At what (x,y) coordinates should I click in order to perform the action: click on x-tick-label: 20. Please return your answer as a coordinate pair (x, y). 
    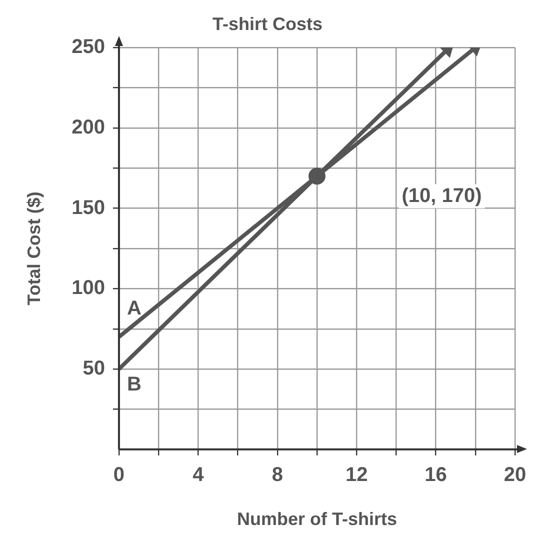
    Looking at the image, I should click on (515, 475).